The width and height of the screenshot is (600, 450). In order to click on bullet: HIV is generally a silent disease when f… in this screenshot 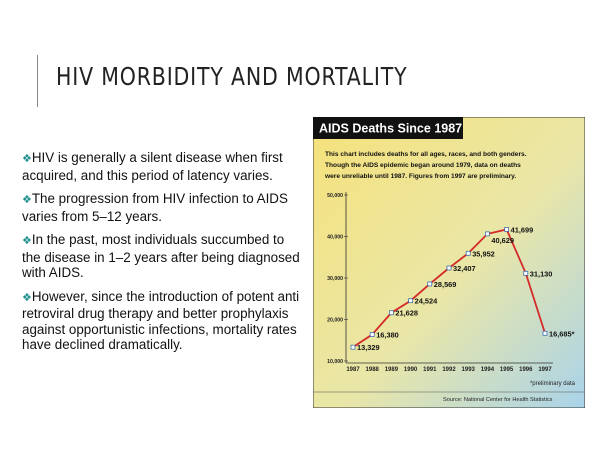, I will do `click(163, 166)`.